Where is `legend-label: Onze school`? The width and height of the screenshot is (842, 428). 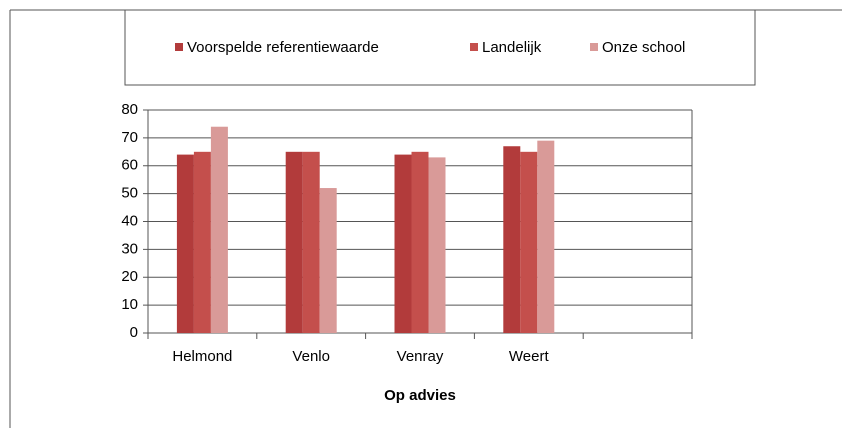
legend-label: Onze school is located at coordinates (643, 47).